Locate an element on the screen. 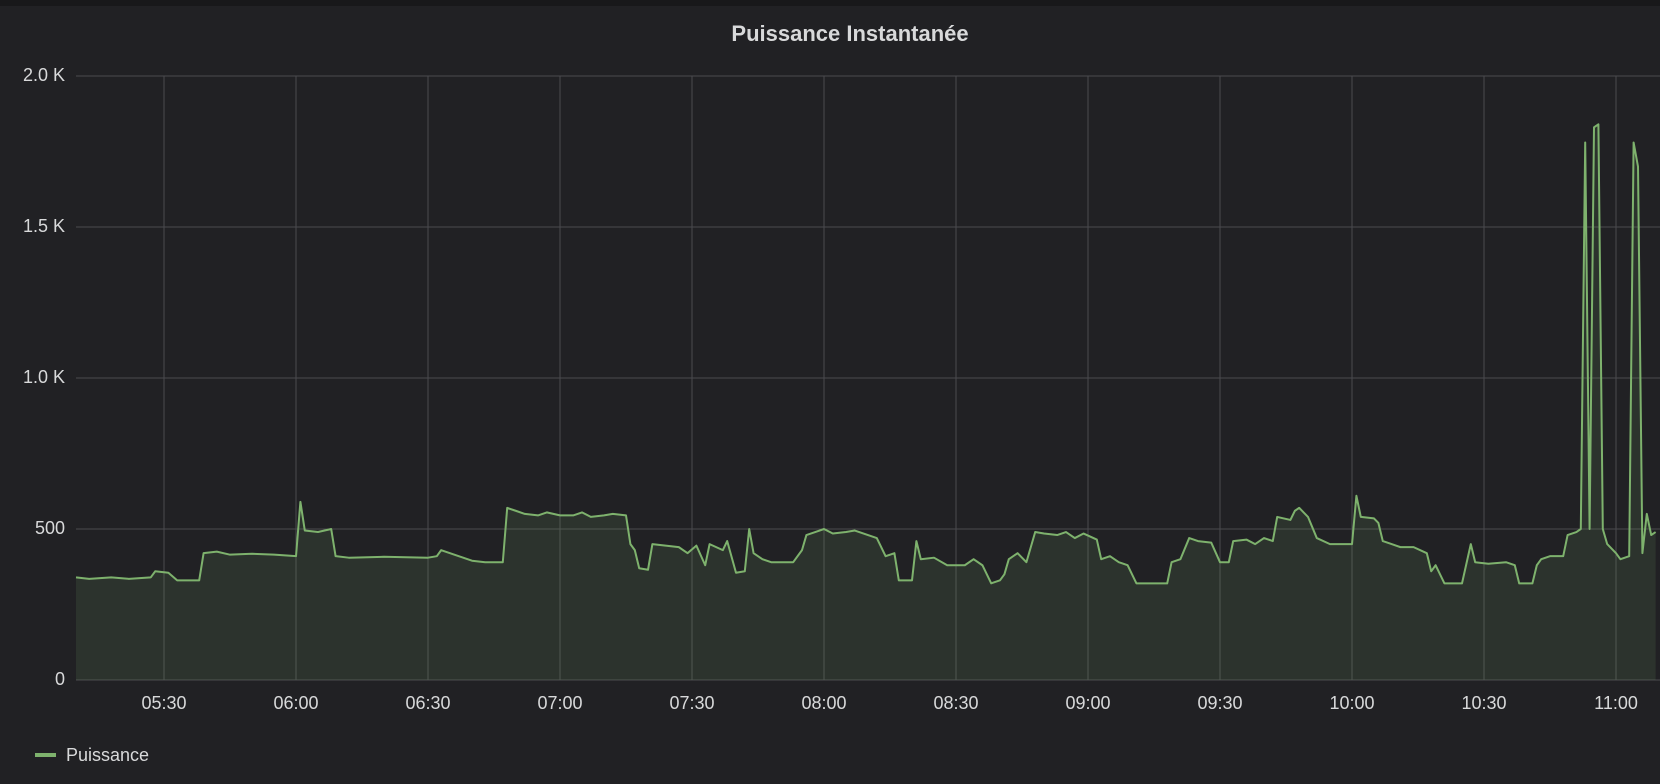 The image size is (1660, 784). x-tick-label: 06:00 is located at coordinates (295, 703).